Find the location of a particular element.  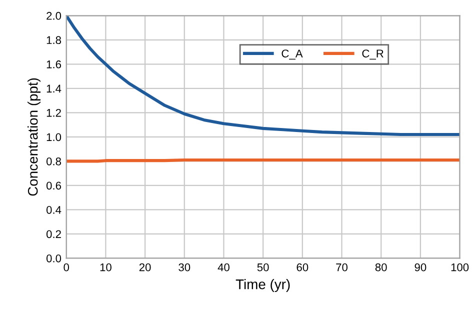

x-tick-label: 0 is located at coordinates (67, 267).